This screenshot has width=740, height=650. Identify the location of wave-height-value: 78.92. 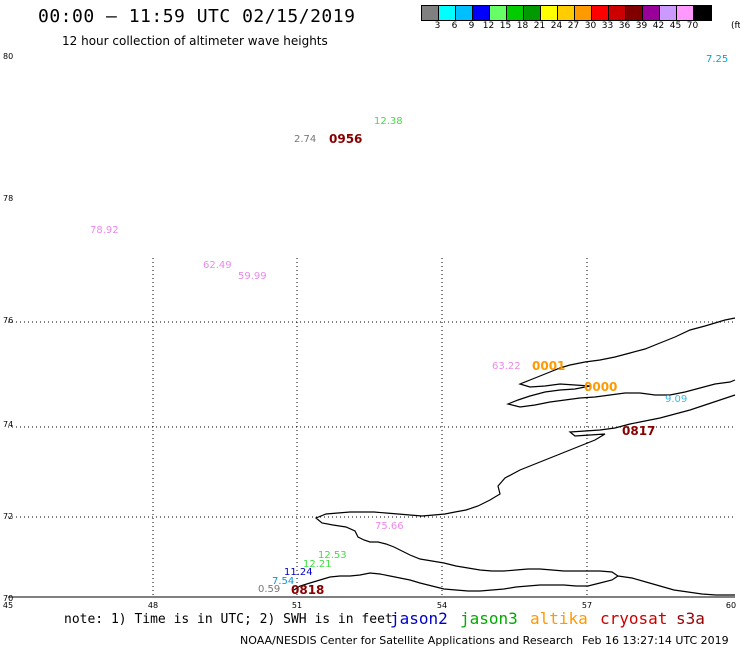
(104, 230).